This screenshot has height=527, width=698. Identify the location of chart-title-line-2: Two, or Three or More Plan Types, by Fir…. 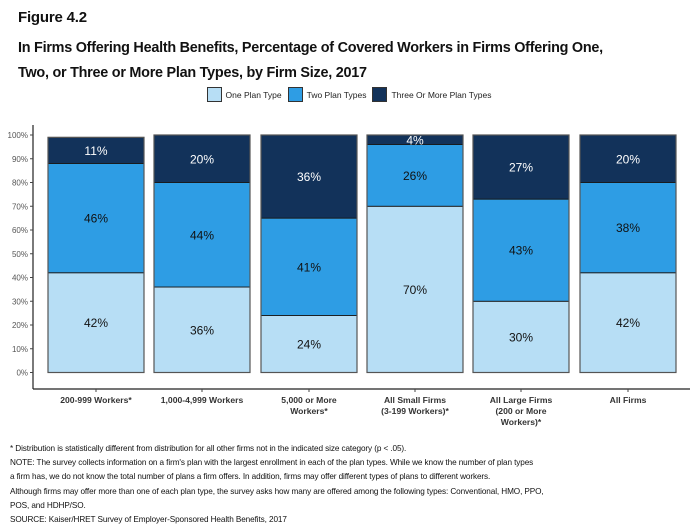
(192, 73).